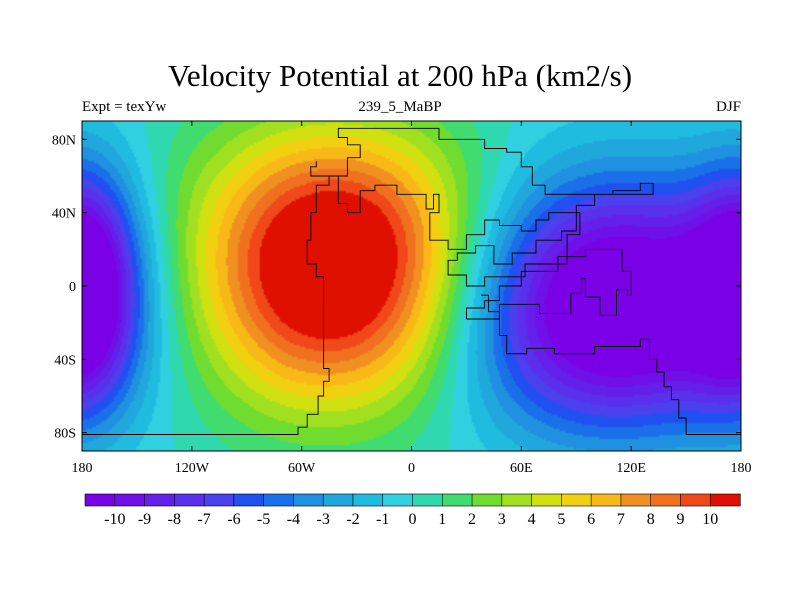  Describe the element at coordinates (442, 519) in the screenshot. I see `colorbar-label: 1` at that location.